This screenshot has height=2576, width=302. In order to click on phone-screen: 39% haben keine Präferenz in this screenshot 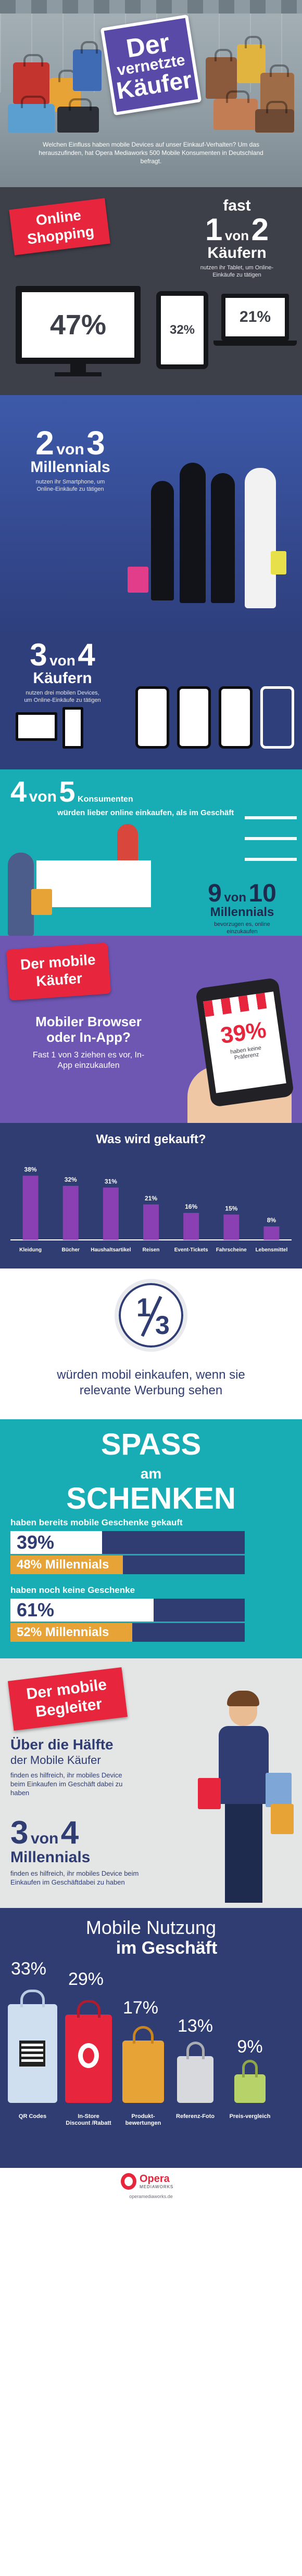, I will do `click(244, 1042)`.